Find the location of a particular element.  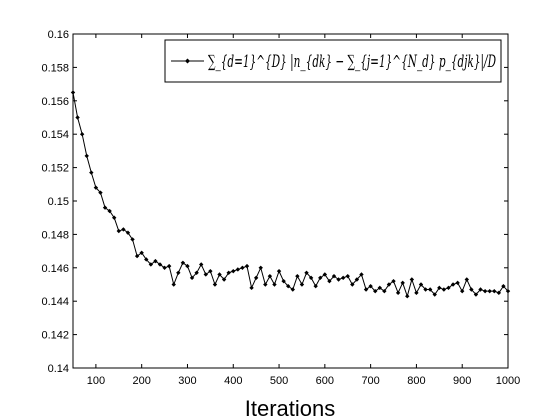

x-tick-label: 300 is located at coordinates (187, 381).